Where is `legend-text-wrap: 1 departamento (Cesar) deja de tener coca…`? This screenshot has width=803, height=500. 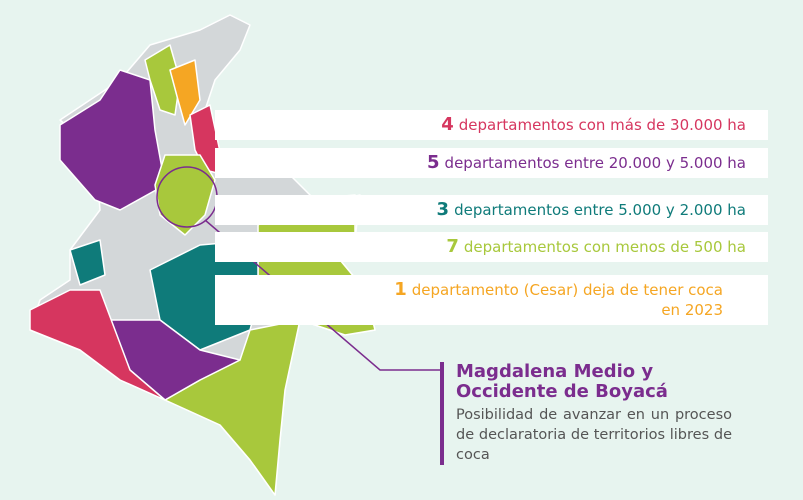 legend-text-wrap: 1 departamento (Cesar) deja de tener coca… is located at coordinates (558, 300).